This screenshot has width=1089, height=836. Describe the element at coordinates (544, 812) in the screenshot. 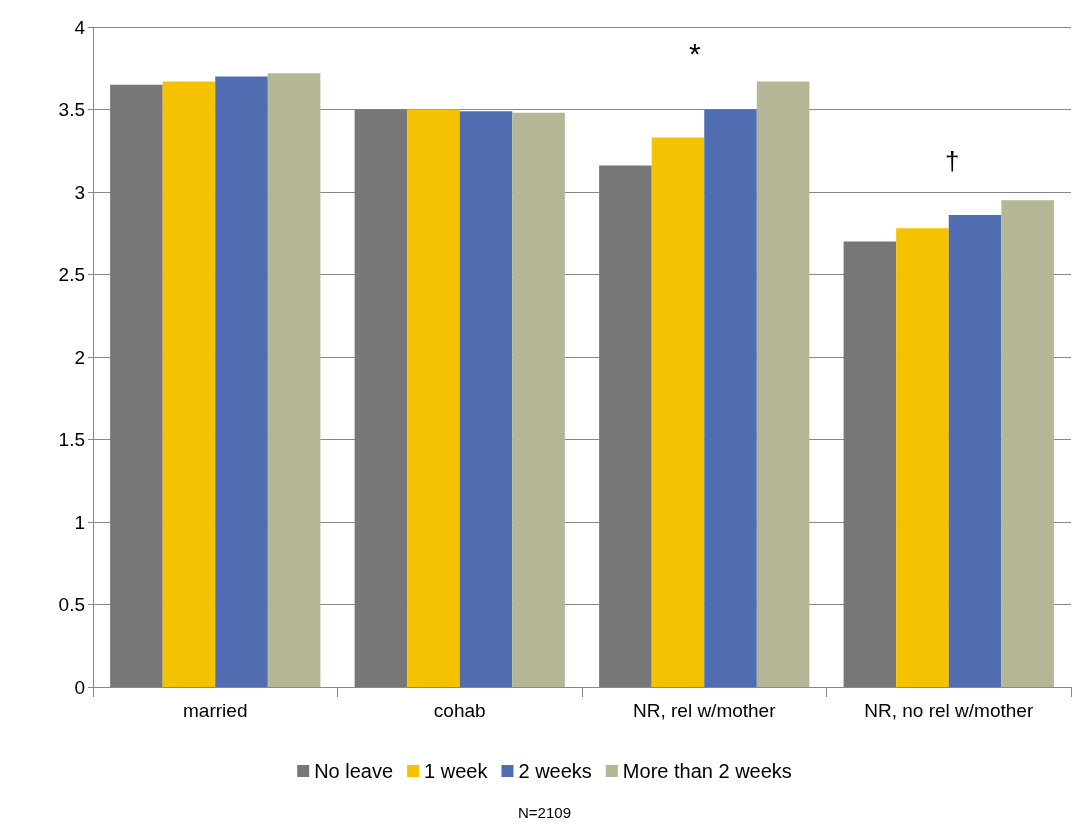

I see `text: N=2109` at that location.